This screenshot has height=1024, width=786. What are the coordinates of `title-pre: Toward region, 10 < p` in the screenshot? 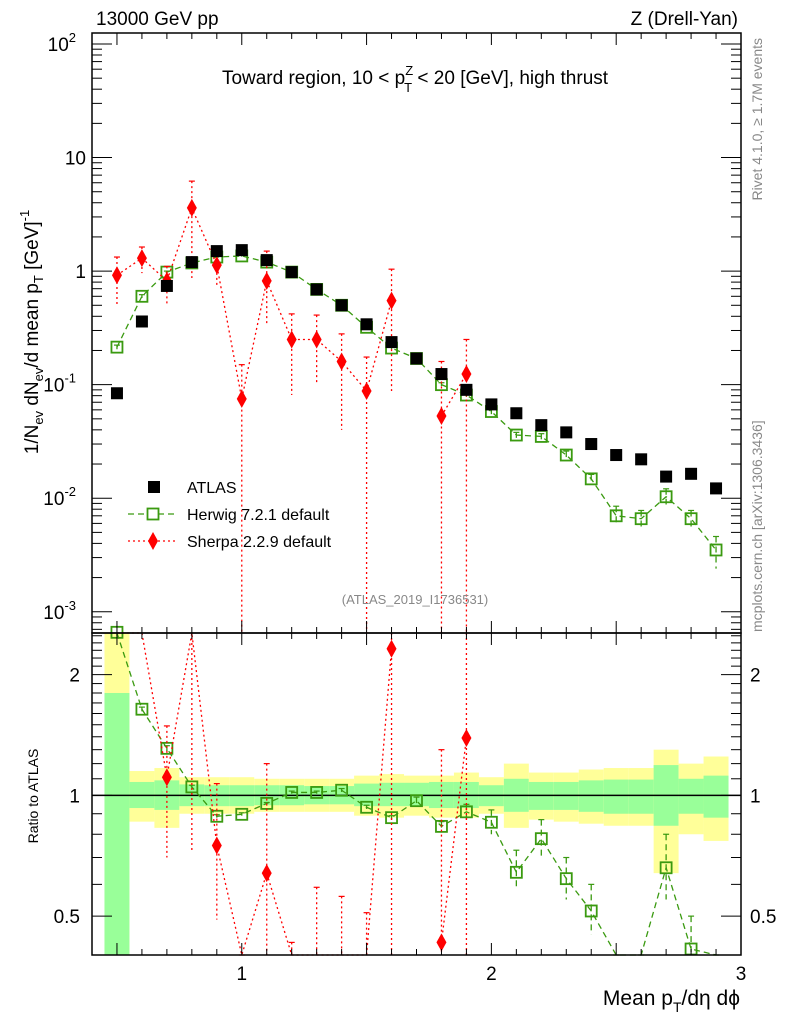 It's located at (313, 78).